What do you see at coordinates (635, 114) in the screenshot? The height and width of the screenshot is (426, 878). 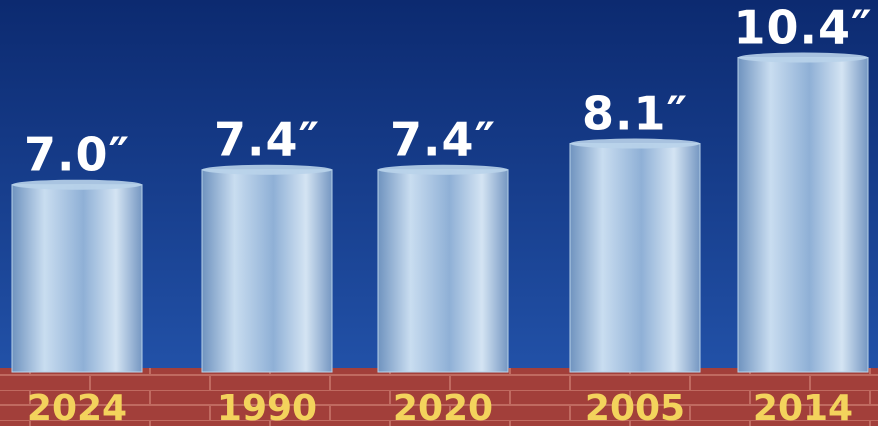 I see `value-label: 8.1″` at bounding box center [635, 114].